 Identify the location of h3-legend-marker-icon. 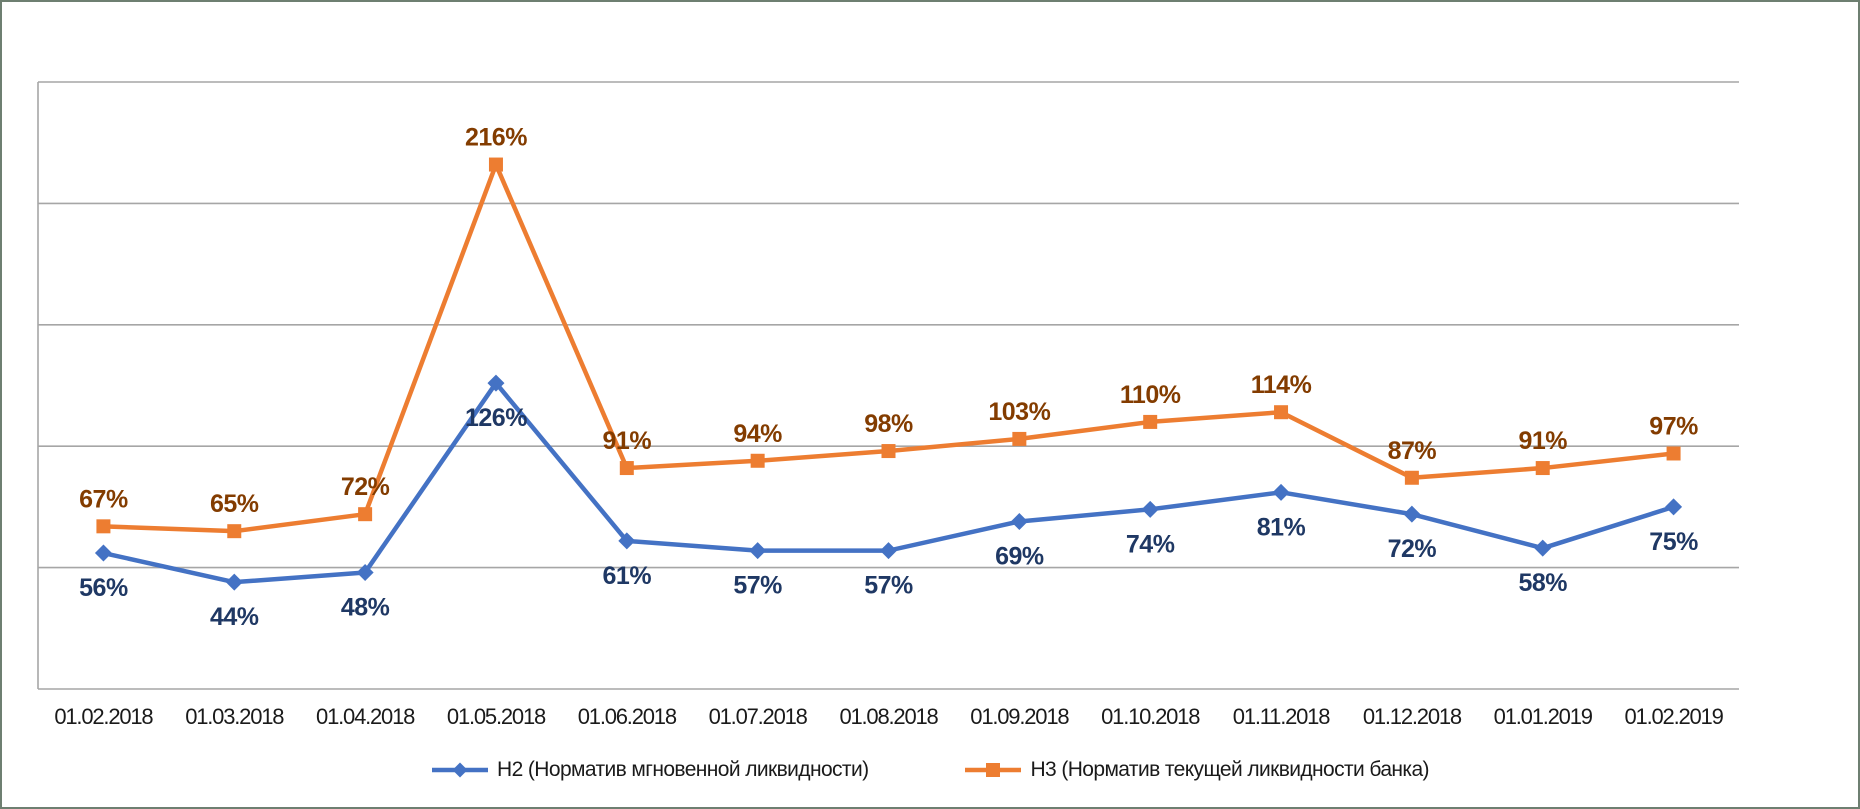
(993, 770).